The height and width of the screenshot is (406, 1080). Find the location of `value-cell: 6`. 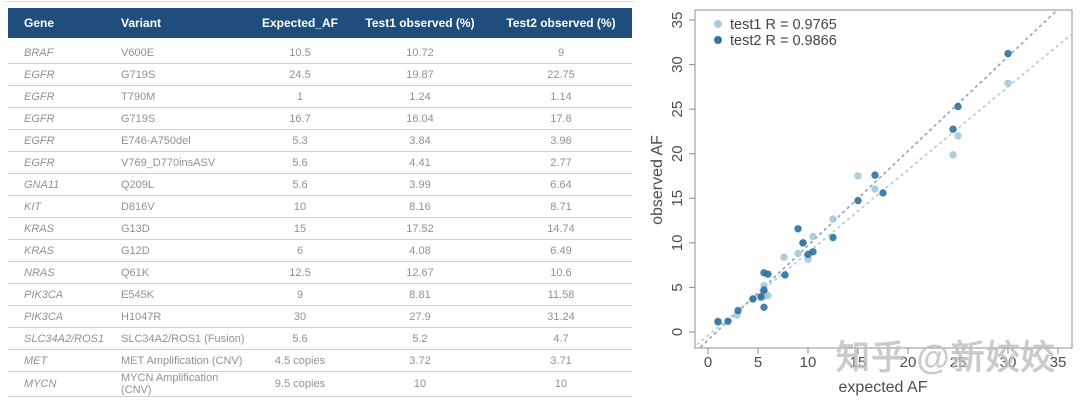

value-cell: 6 is located at coordinates (300, 250).